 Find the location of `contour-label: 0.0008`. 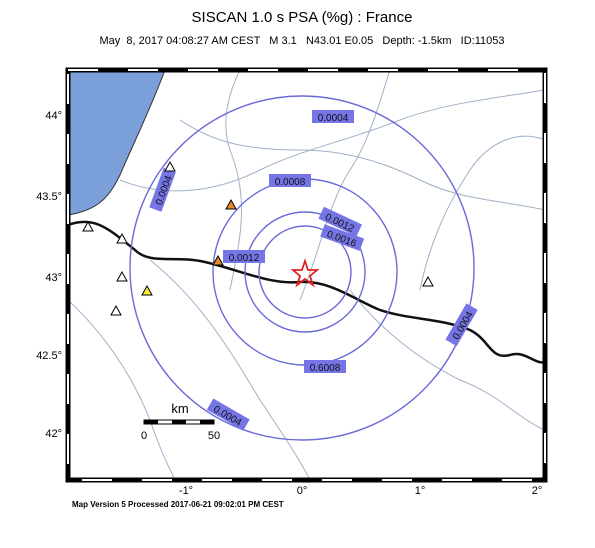

contour-label: 0.0008 is located at coordinates (290, 181).